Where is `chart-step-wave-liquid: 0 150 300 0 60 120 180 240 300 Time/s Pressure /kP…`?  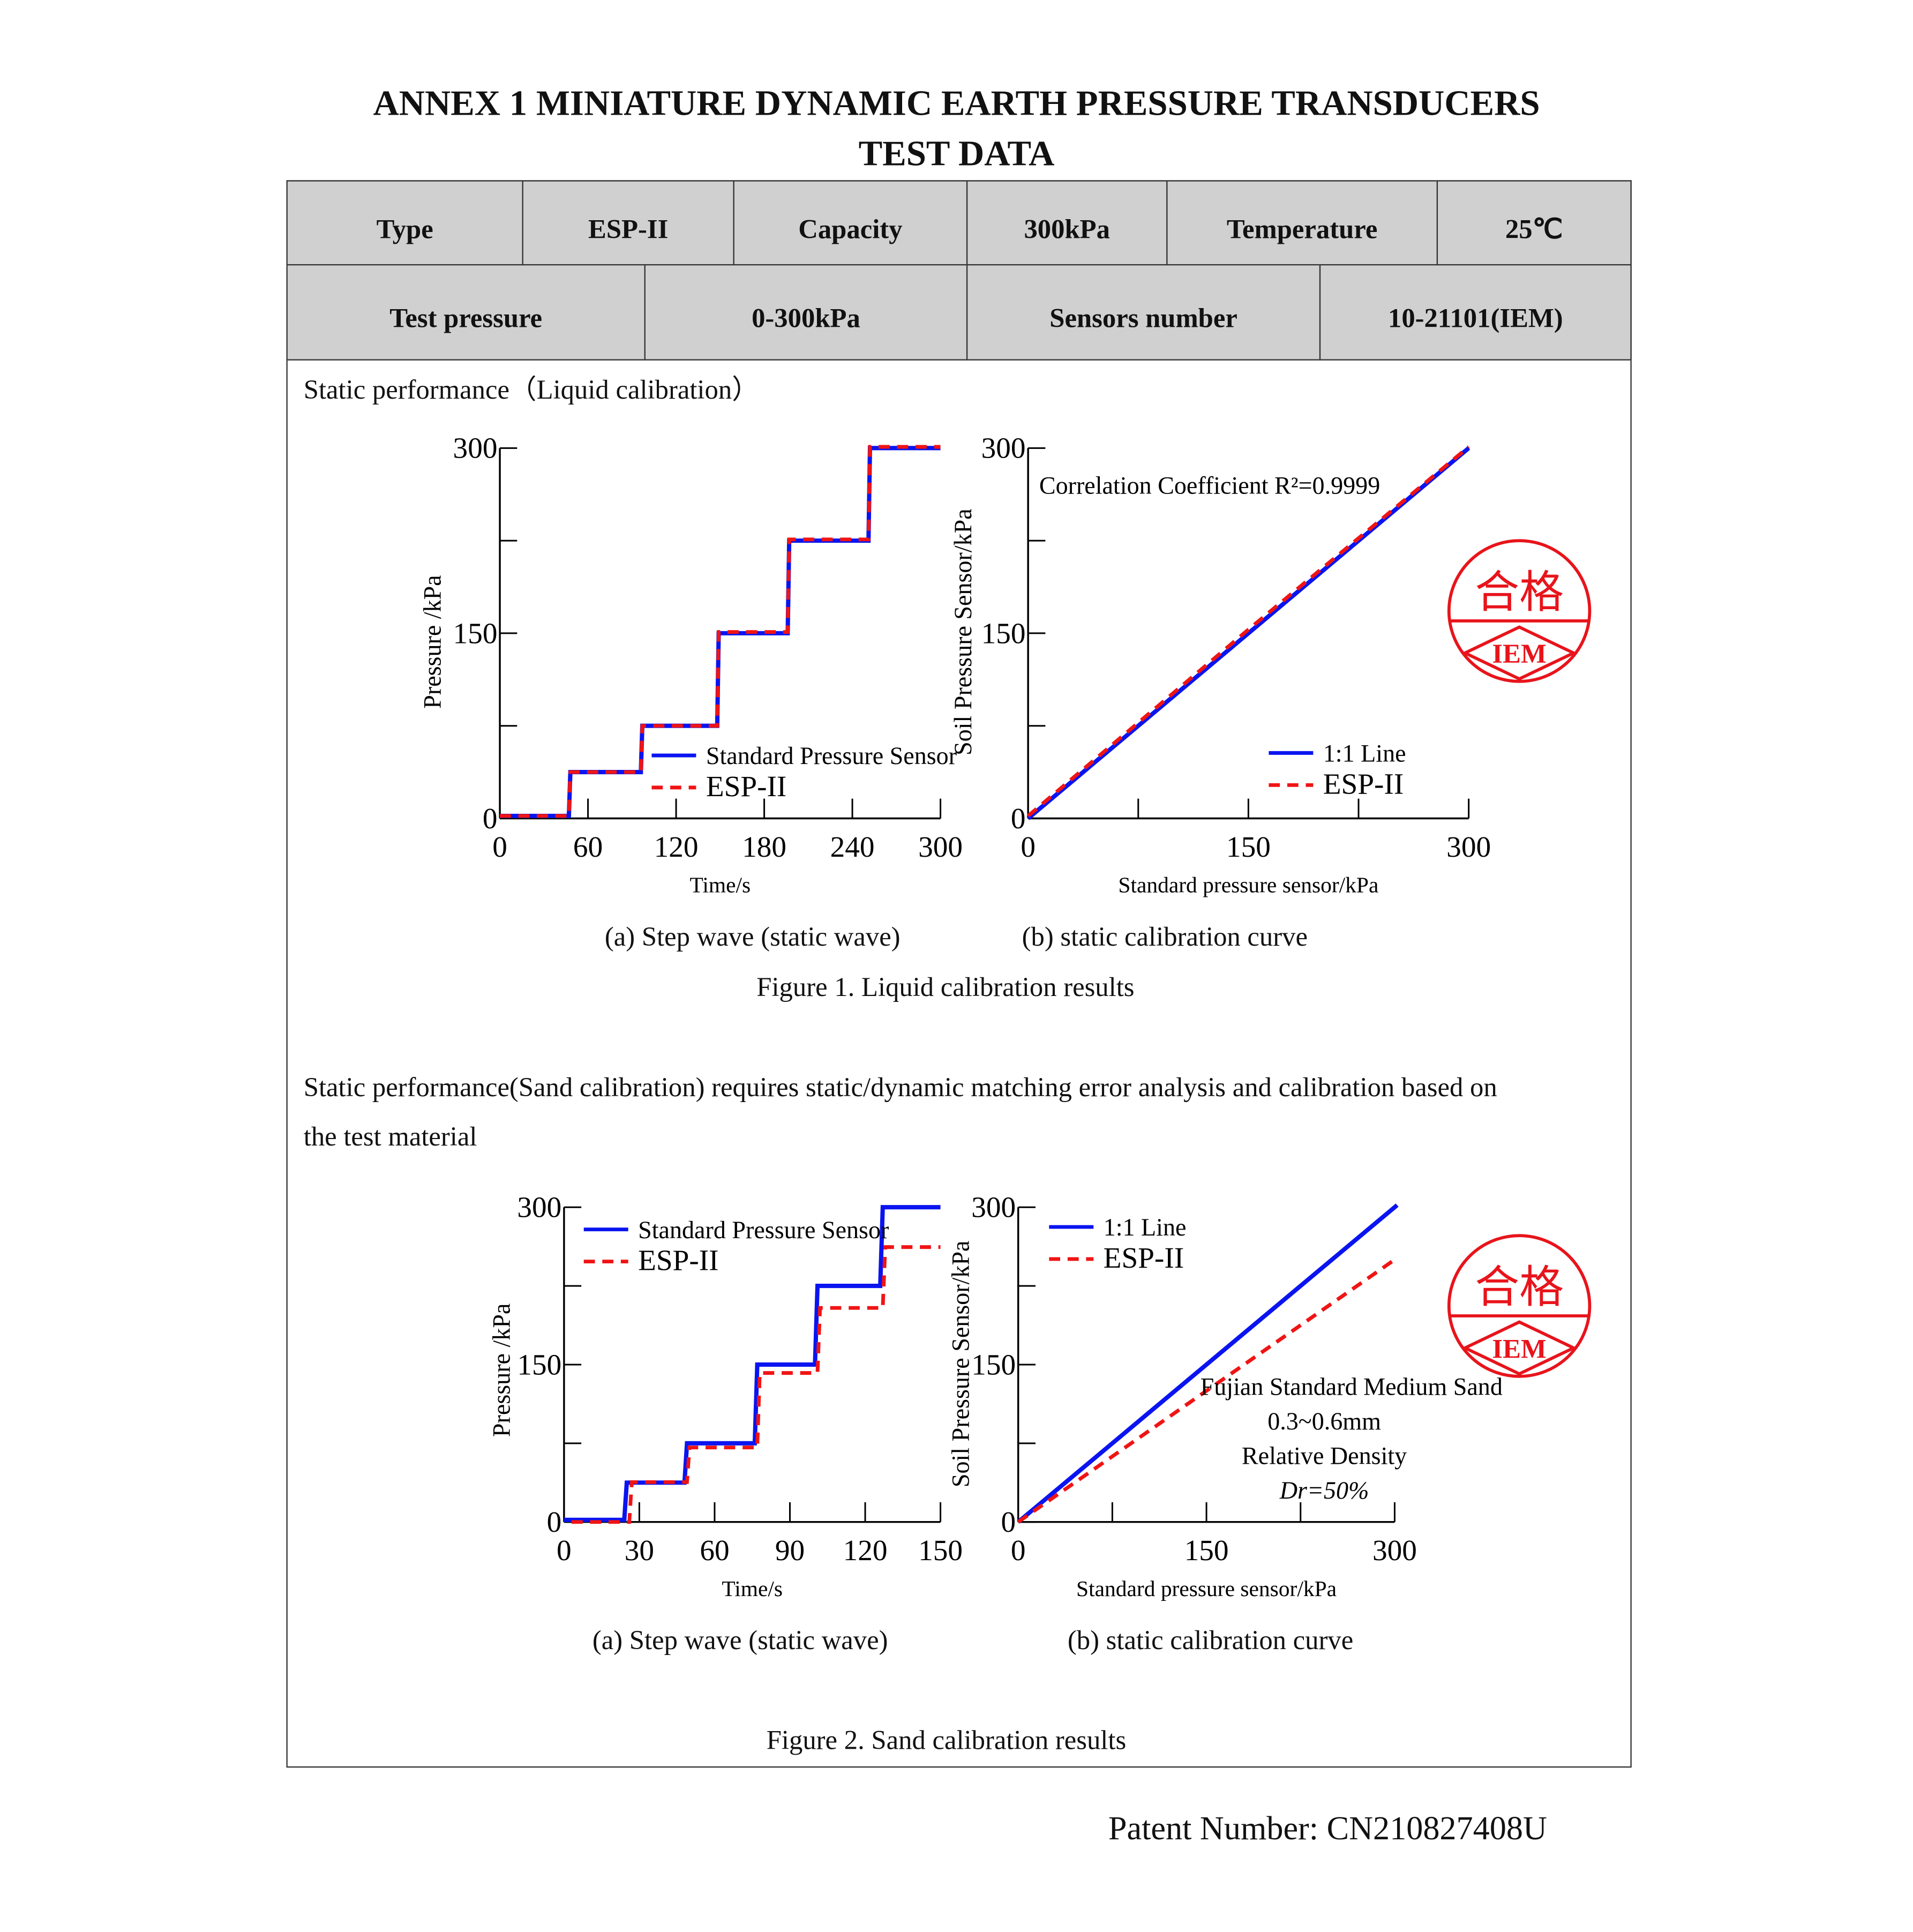
chart-step-wave-liquid: 0 150 300 0 60 120 180 240 300 Time/s Pressure /kP… is located at coordinates (690, 664).